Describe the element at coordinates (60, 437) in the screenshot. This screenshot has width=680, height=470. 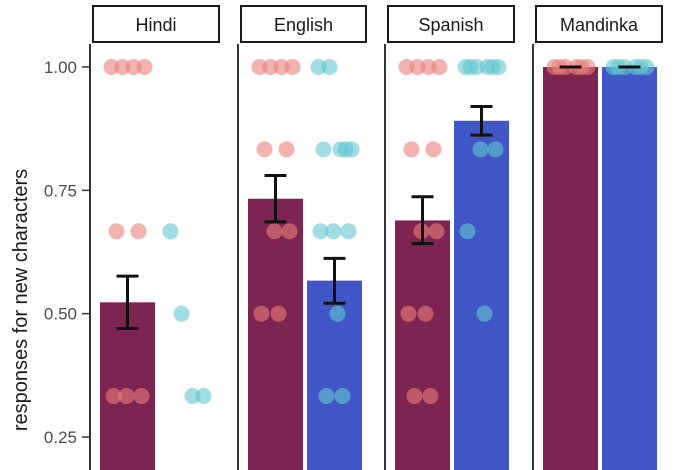
I see `y-tick-label: 0.25` at that location.